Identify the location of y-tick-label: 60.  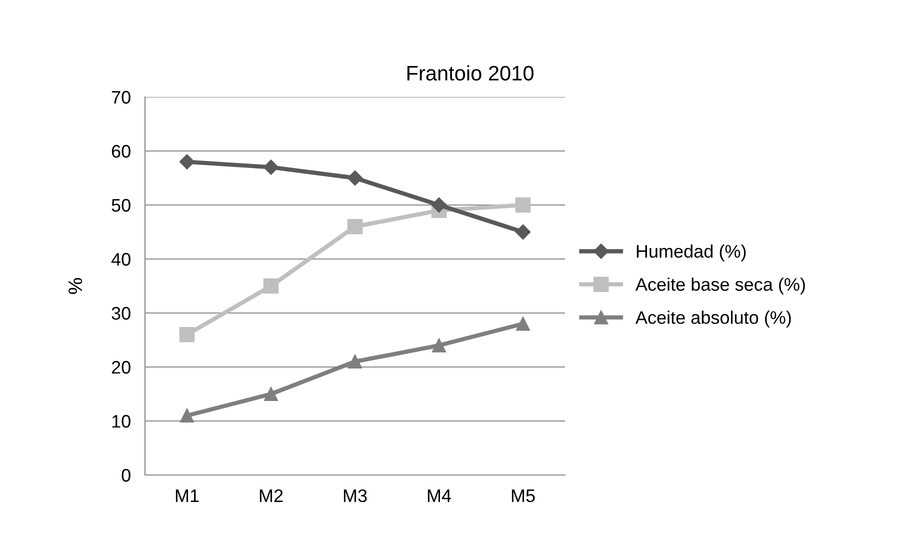
(121, 151).